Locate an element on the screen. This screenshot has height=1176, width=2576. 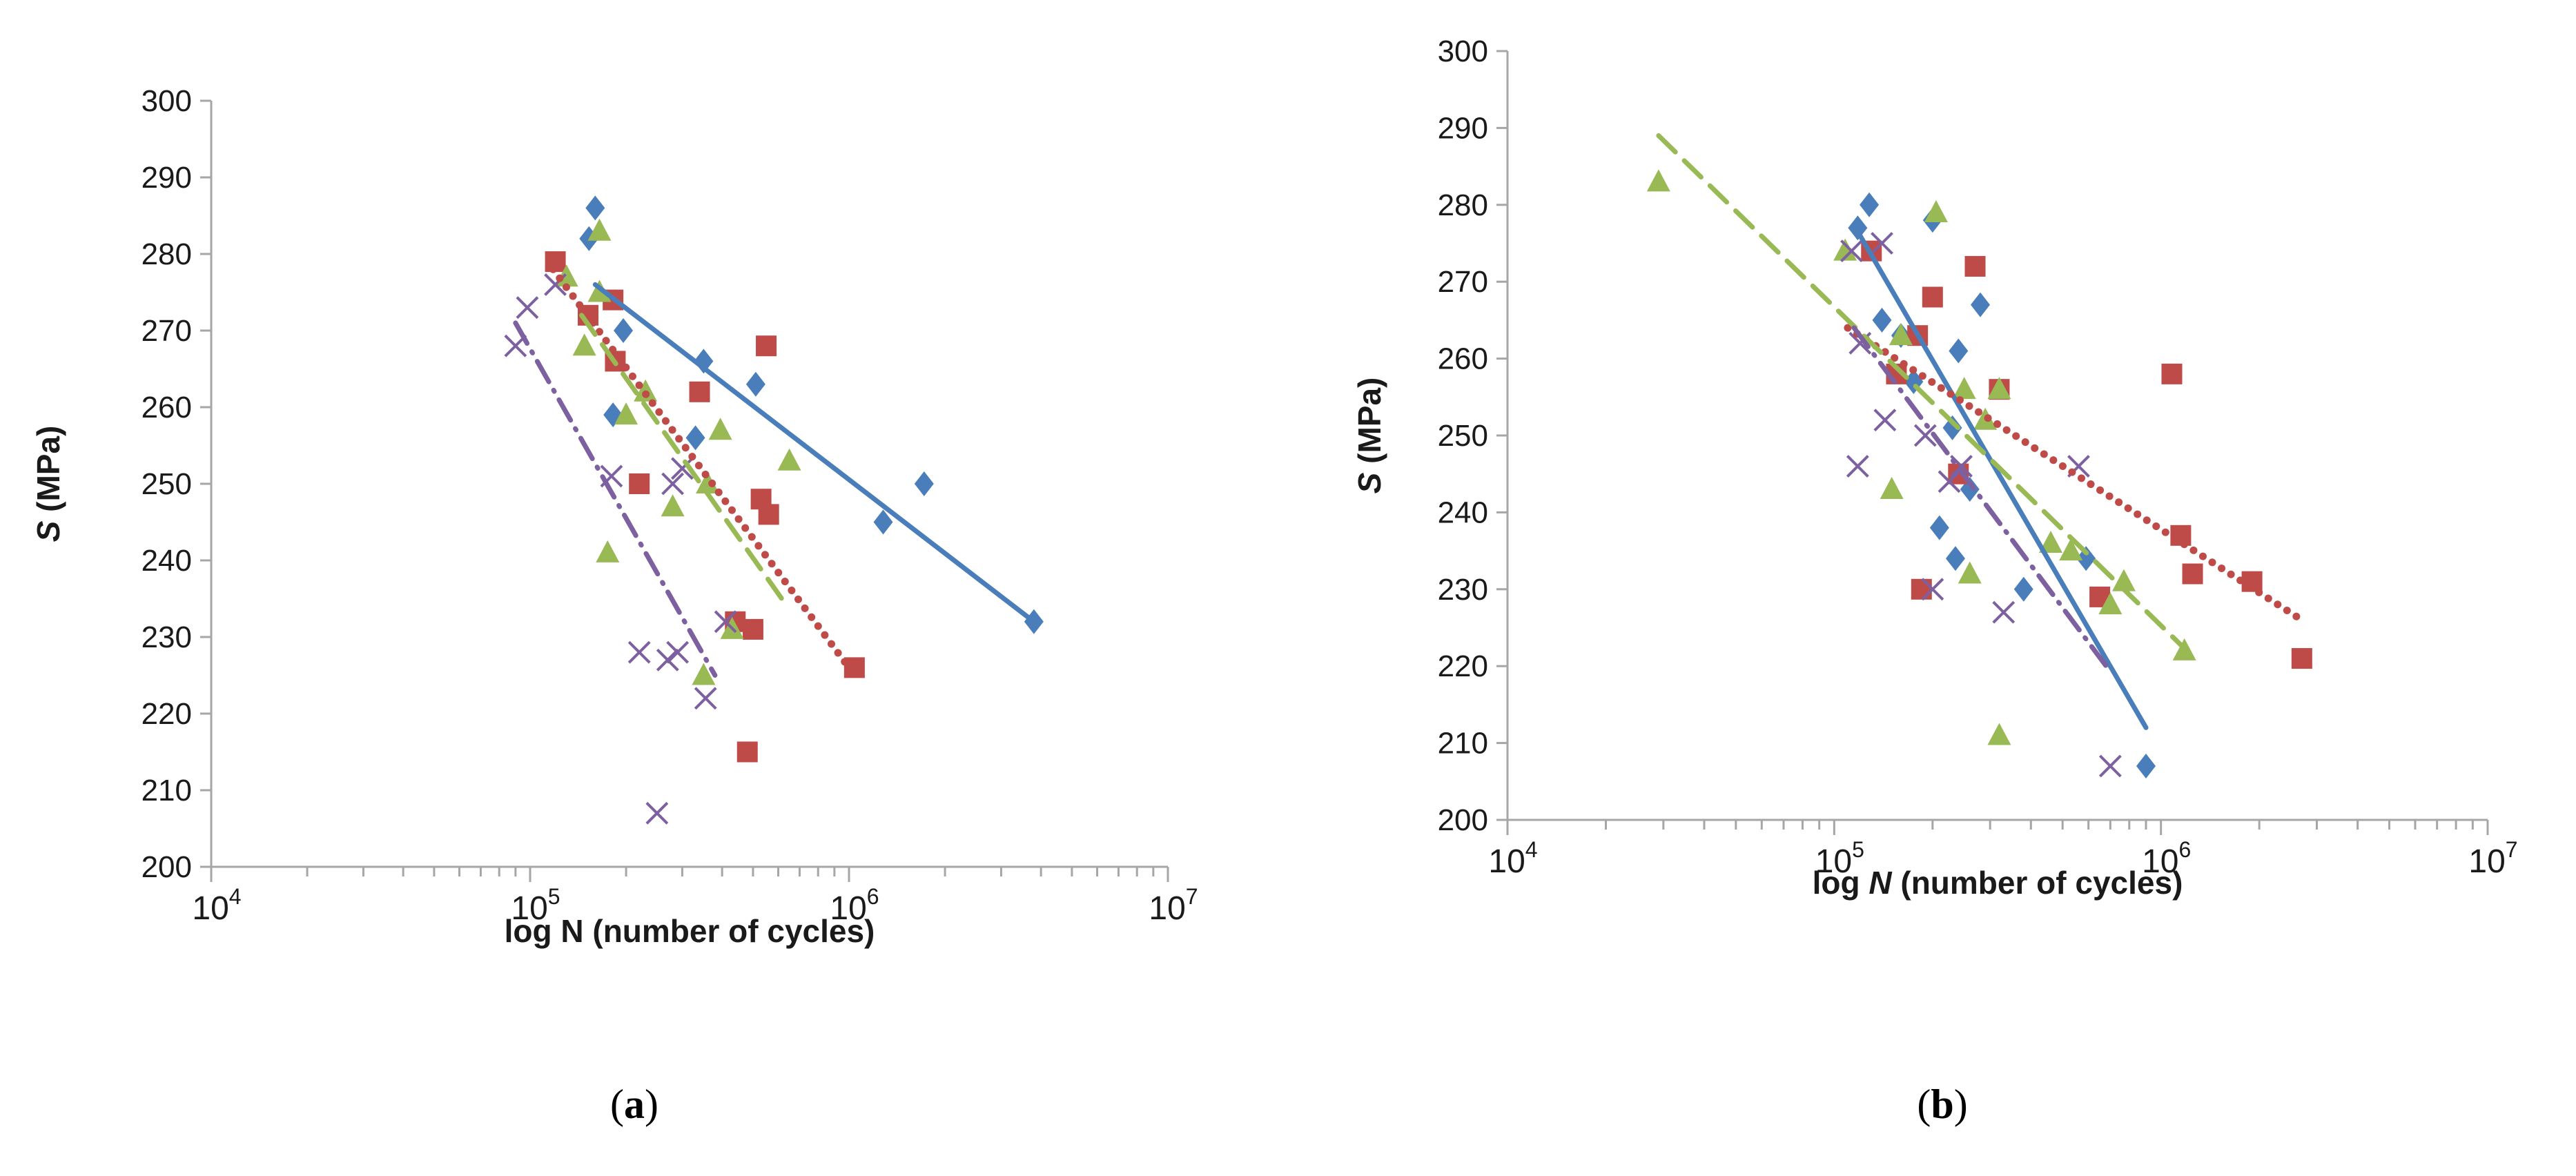
panel-label: (b) is located at coordinates (1942, 1104).